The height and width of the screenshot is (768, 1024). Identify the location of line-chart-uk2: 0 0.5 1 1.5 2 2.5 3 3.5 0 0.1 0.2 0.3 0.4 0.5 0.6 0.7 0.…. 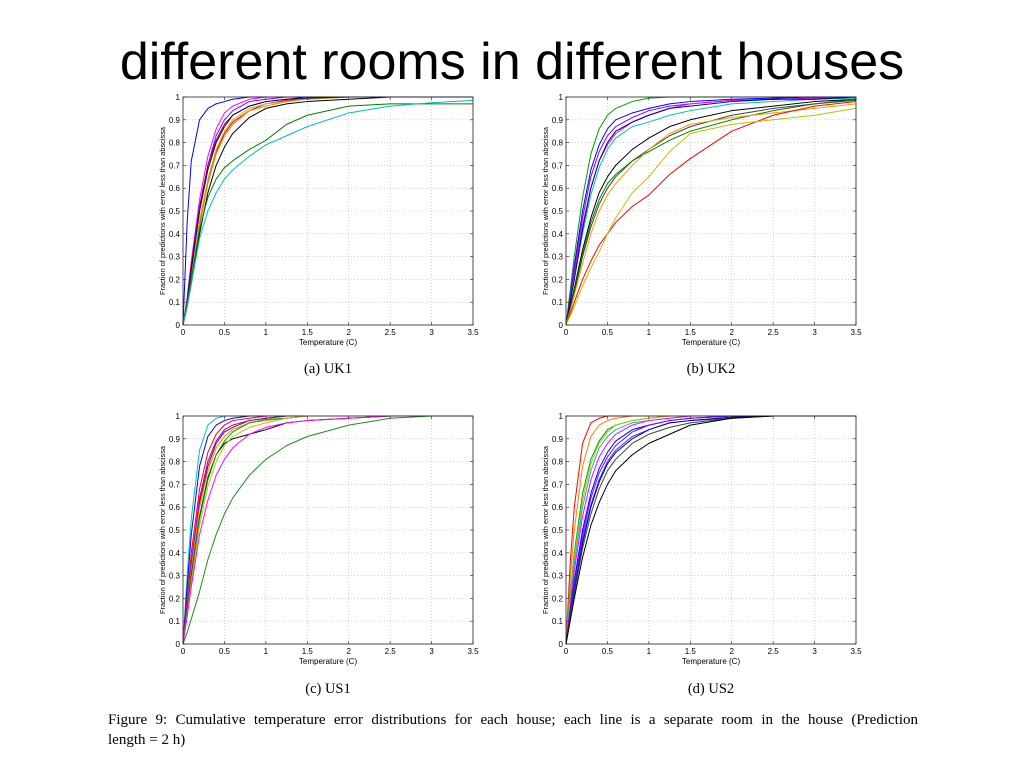
(701, 220).